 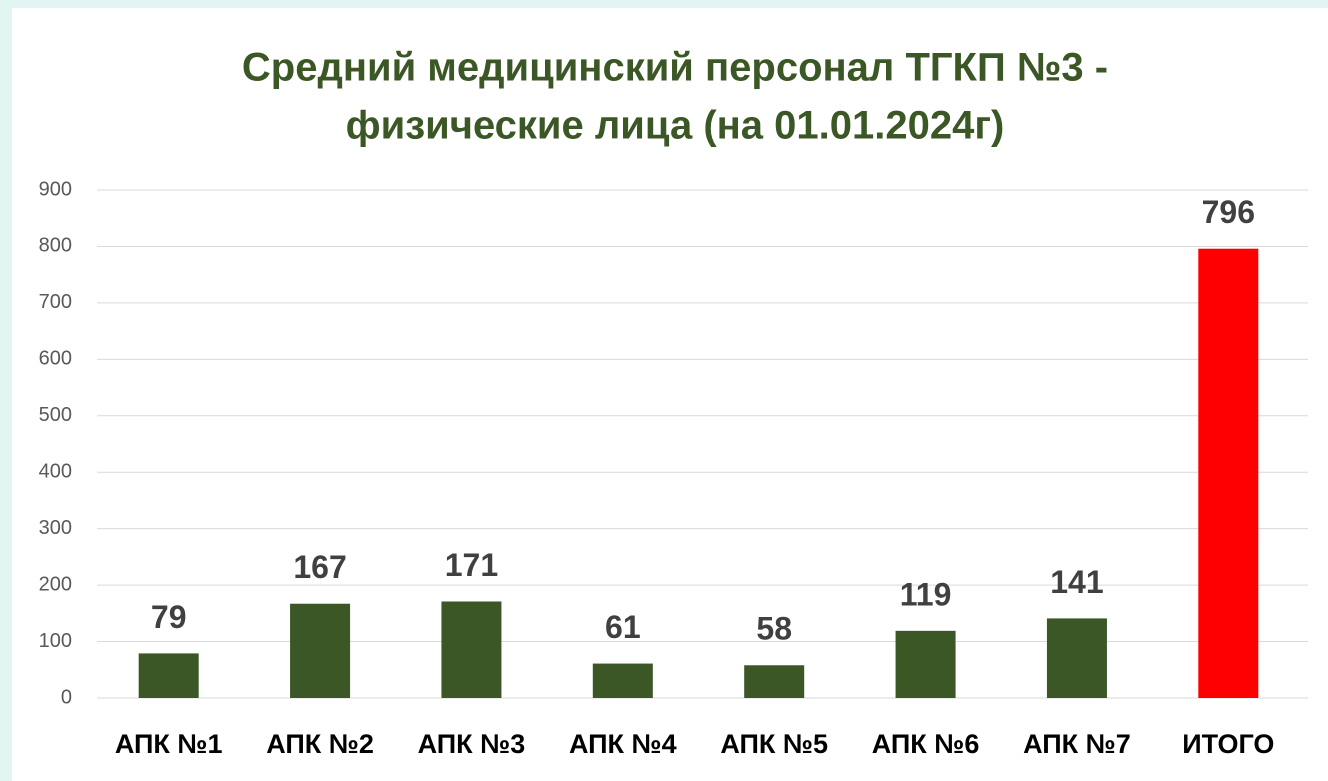 I want to click on y-tick-label: 0, so click(x=66, y=697).